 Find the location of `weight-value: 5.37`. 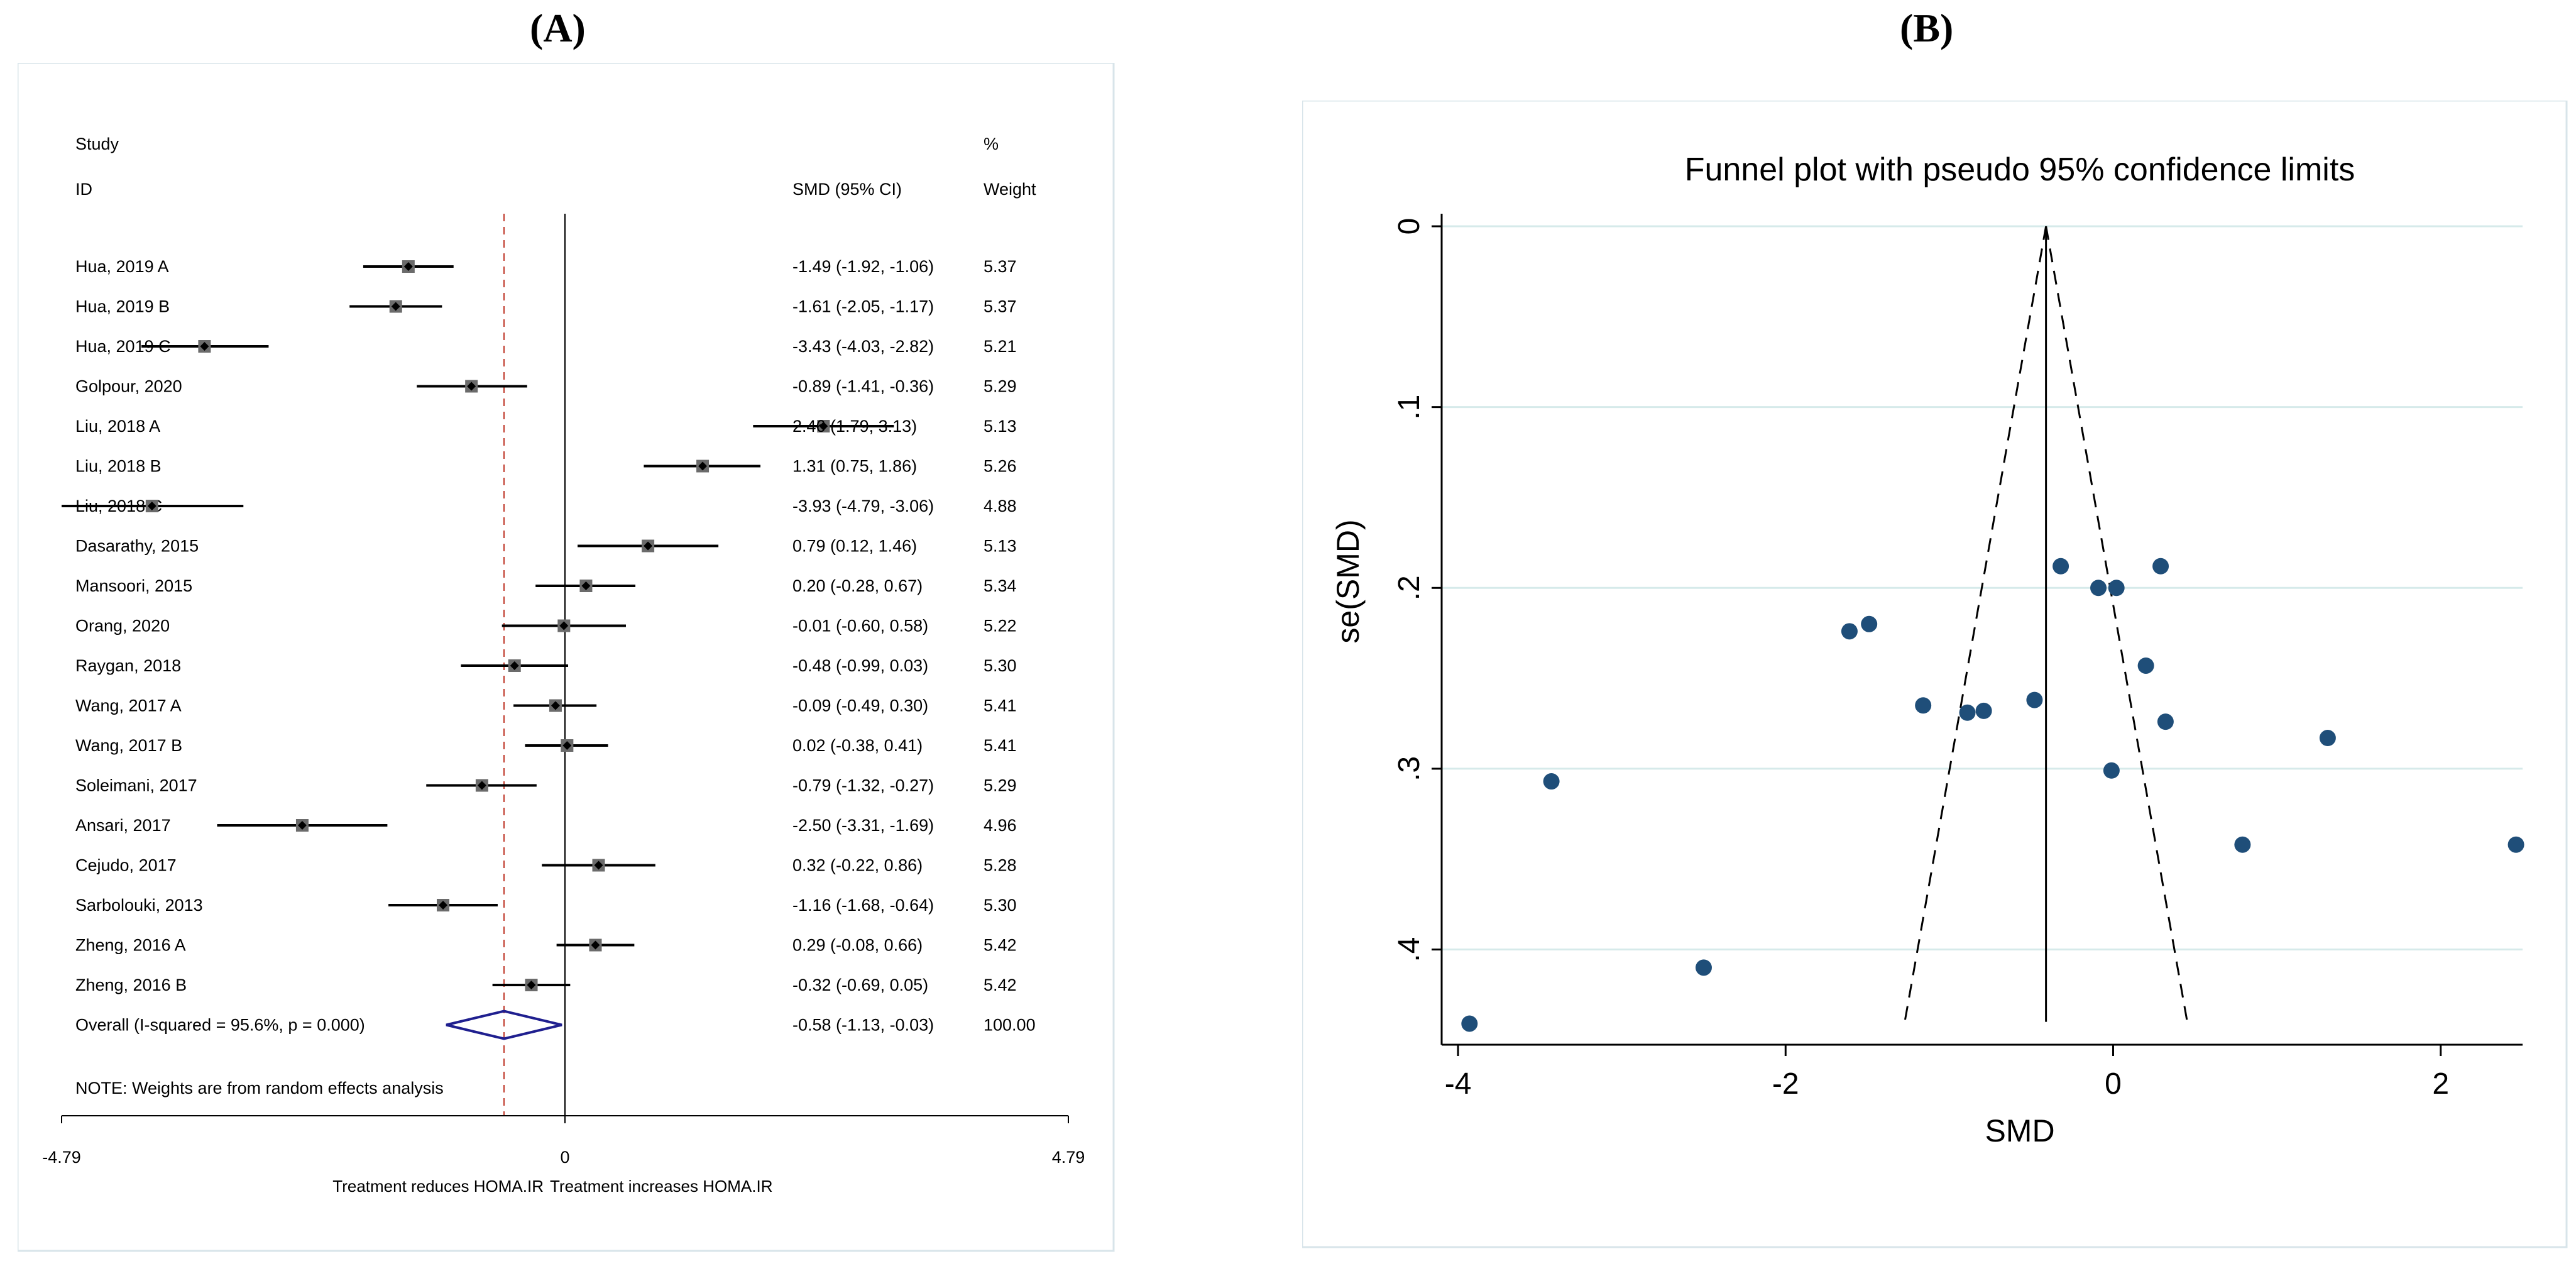

weight-value: 5.37 is located at coordinates (1000, 266).